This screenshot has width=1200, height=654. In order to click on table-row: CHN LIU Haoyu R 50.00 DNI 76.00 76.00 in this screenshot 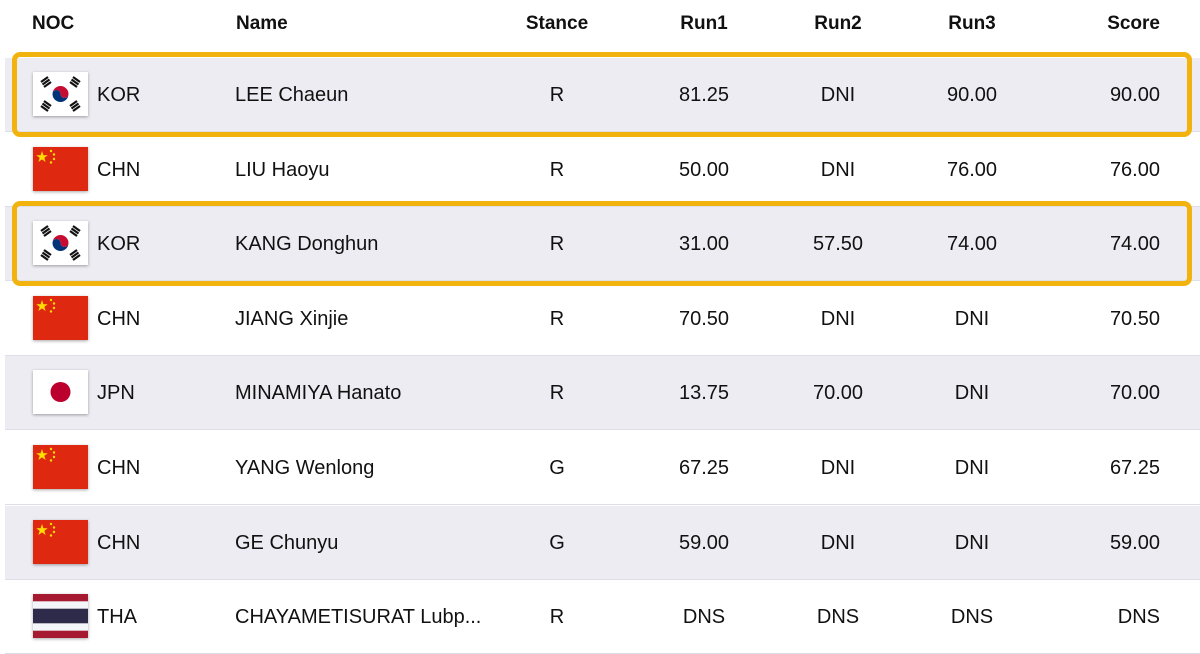, I will do `click(602, 169)`.